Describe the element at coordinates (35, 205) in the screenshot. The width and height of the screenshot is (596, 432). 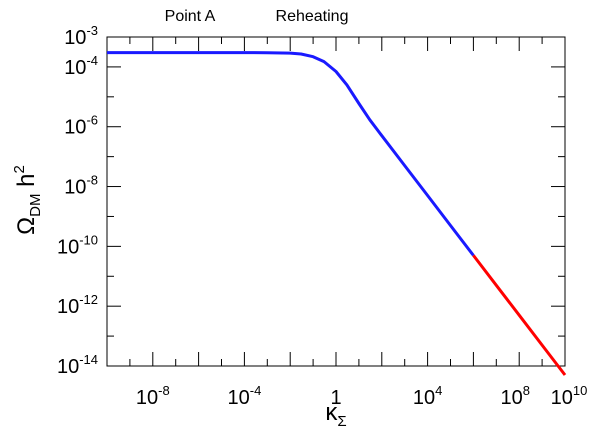
I see `y-axis-title-sub: DM` at that location.